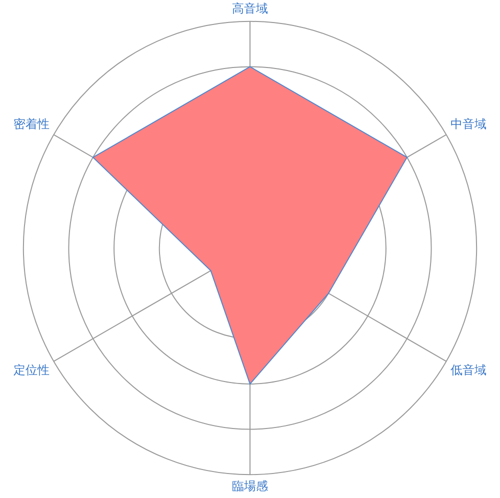  What do you see at coordinates (250, 8) in the screenshot?
I see `spoke-label: 高音域` at bounding box center [250, 8].